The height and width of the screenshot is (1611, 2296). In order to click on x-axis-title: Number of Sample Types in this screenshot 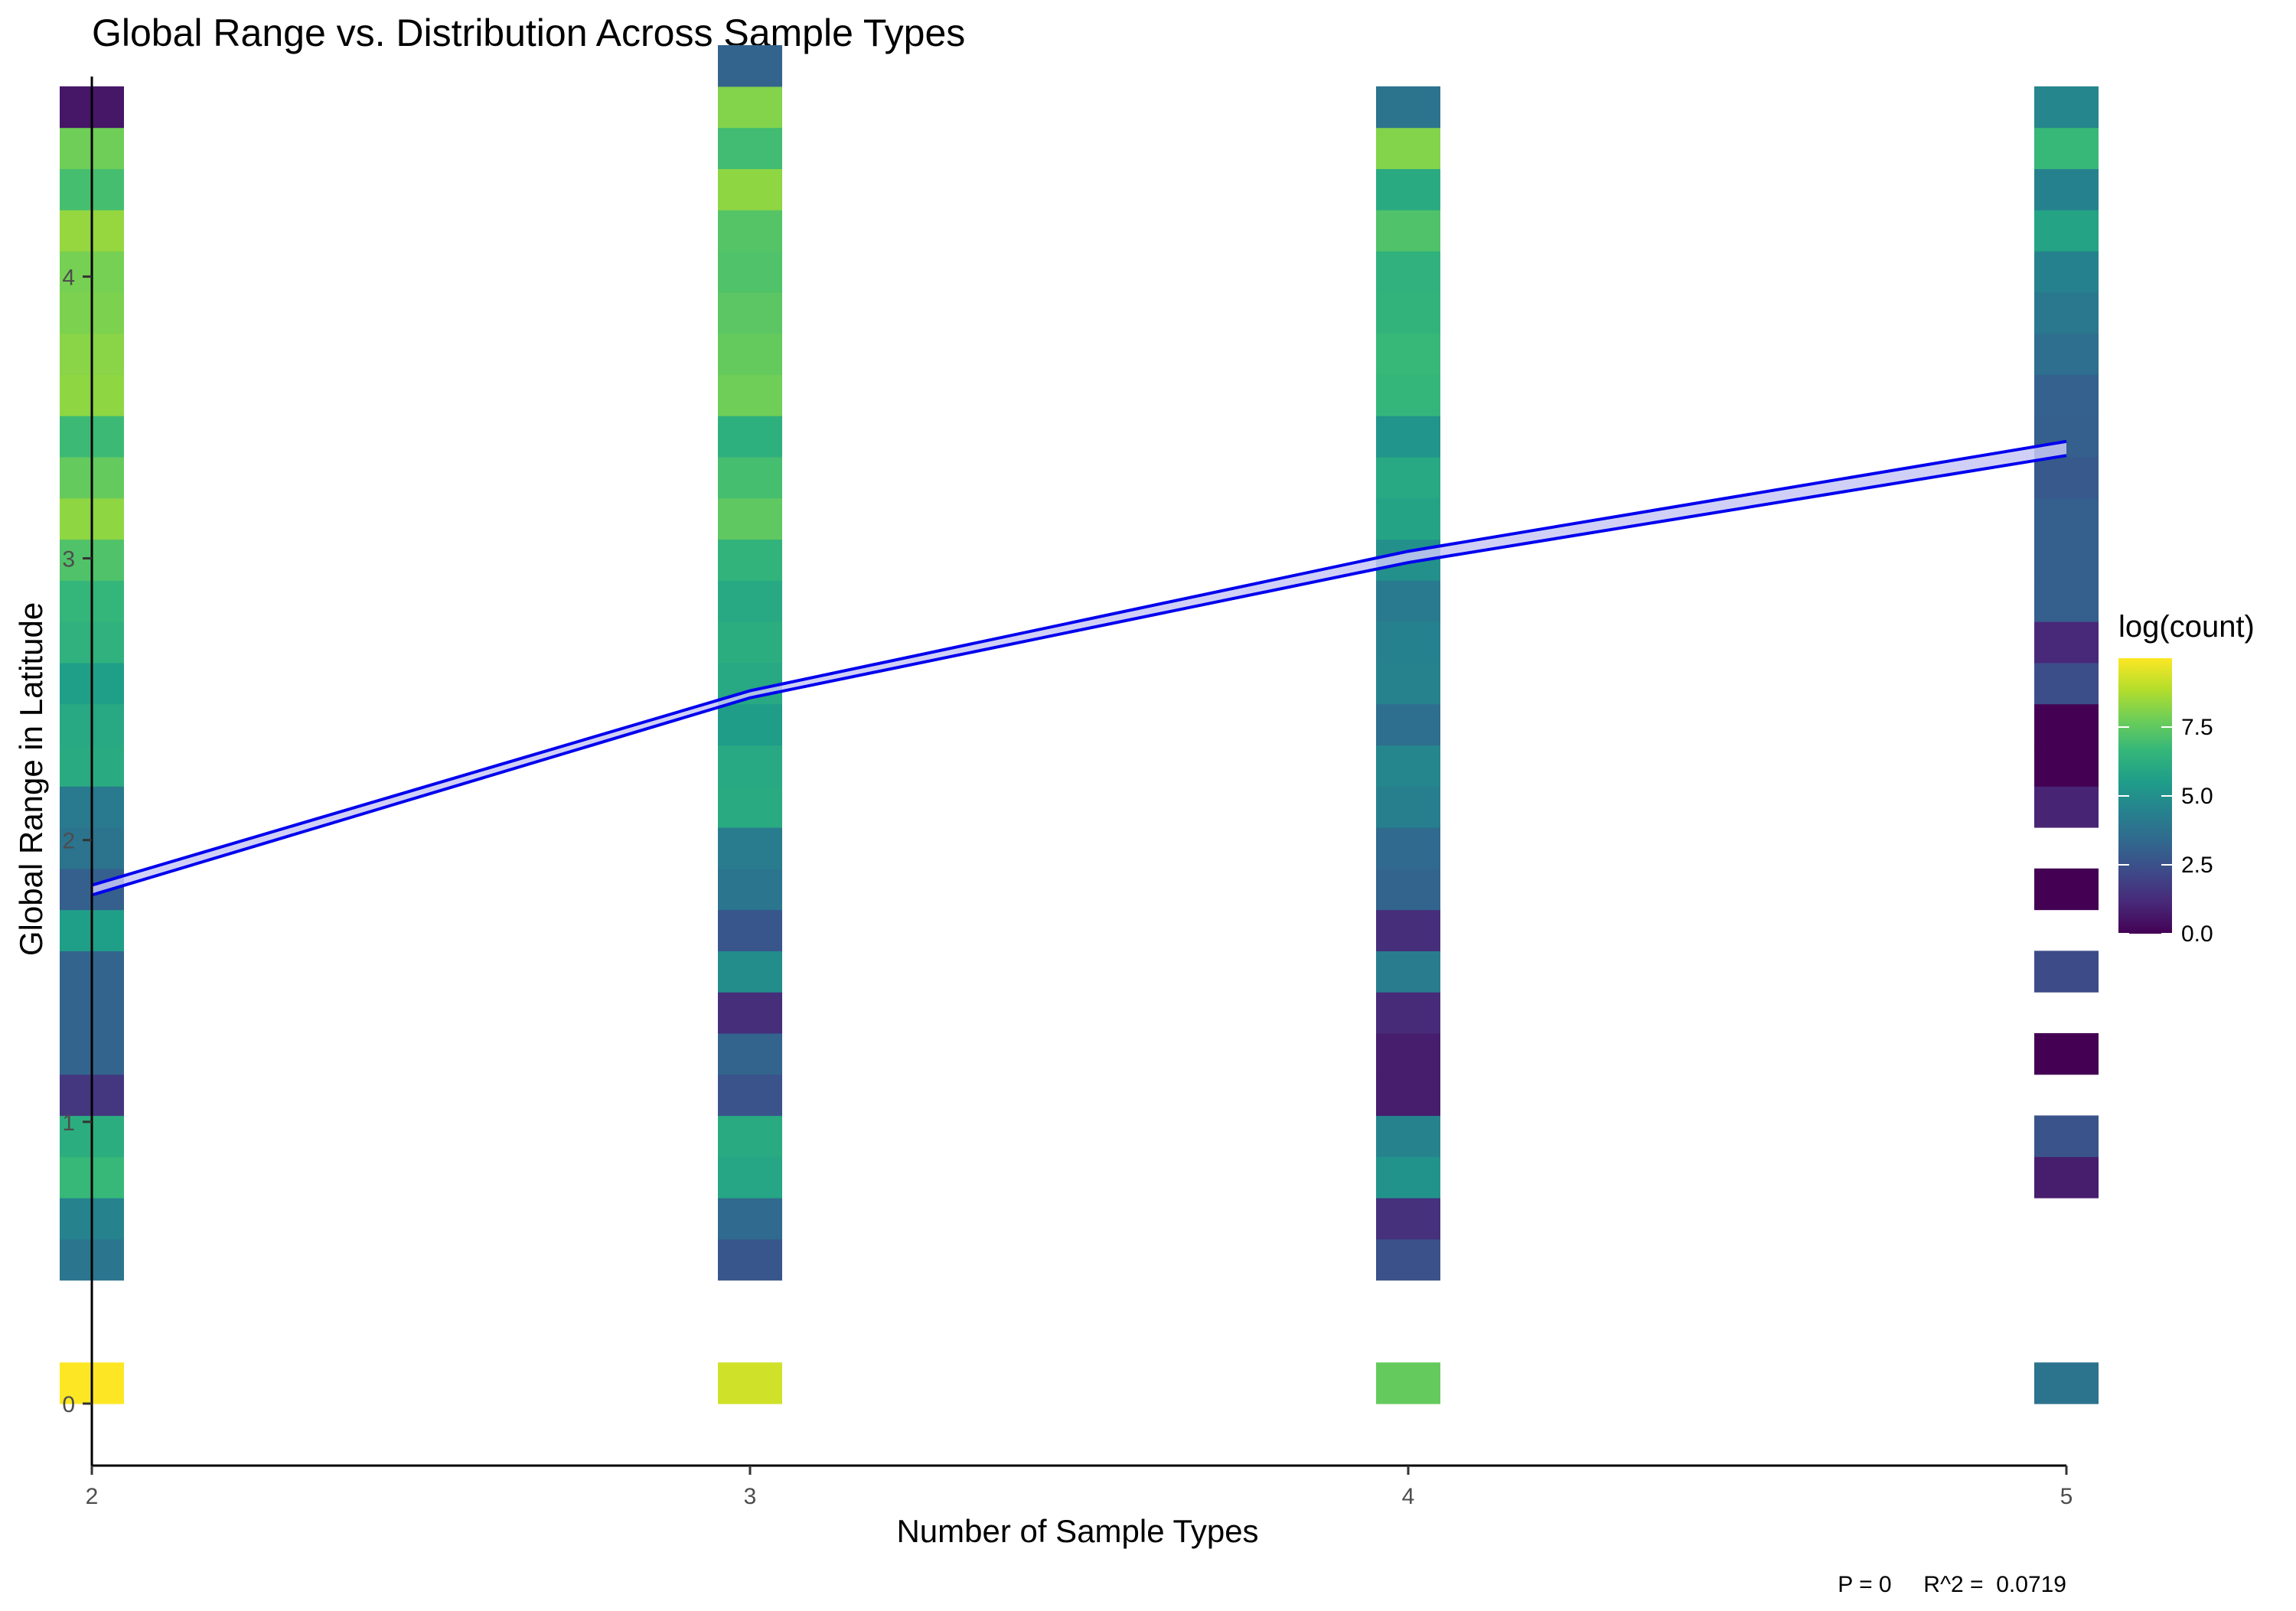, I will do `click(1077, 1531)`.